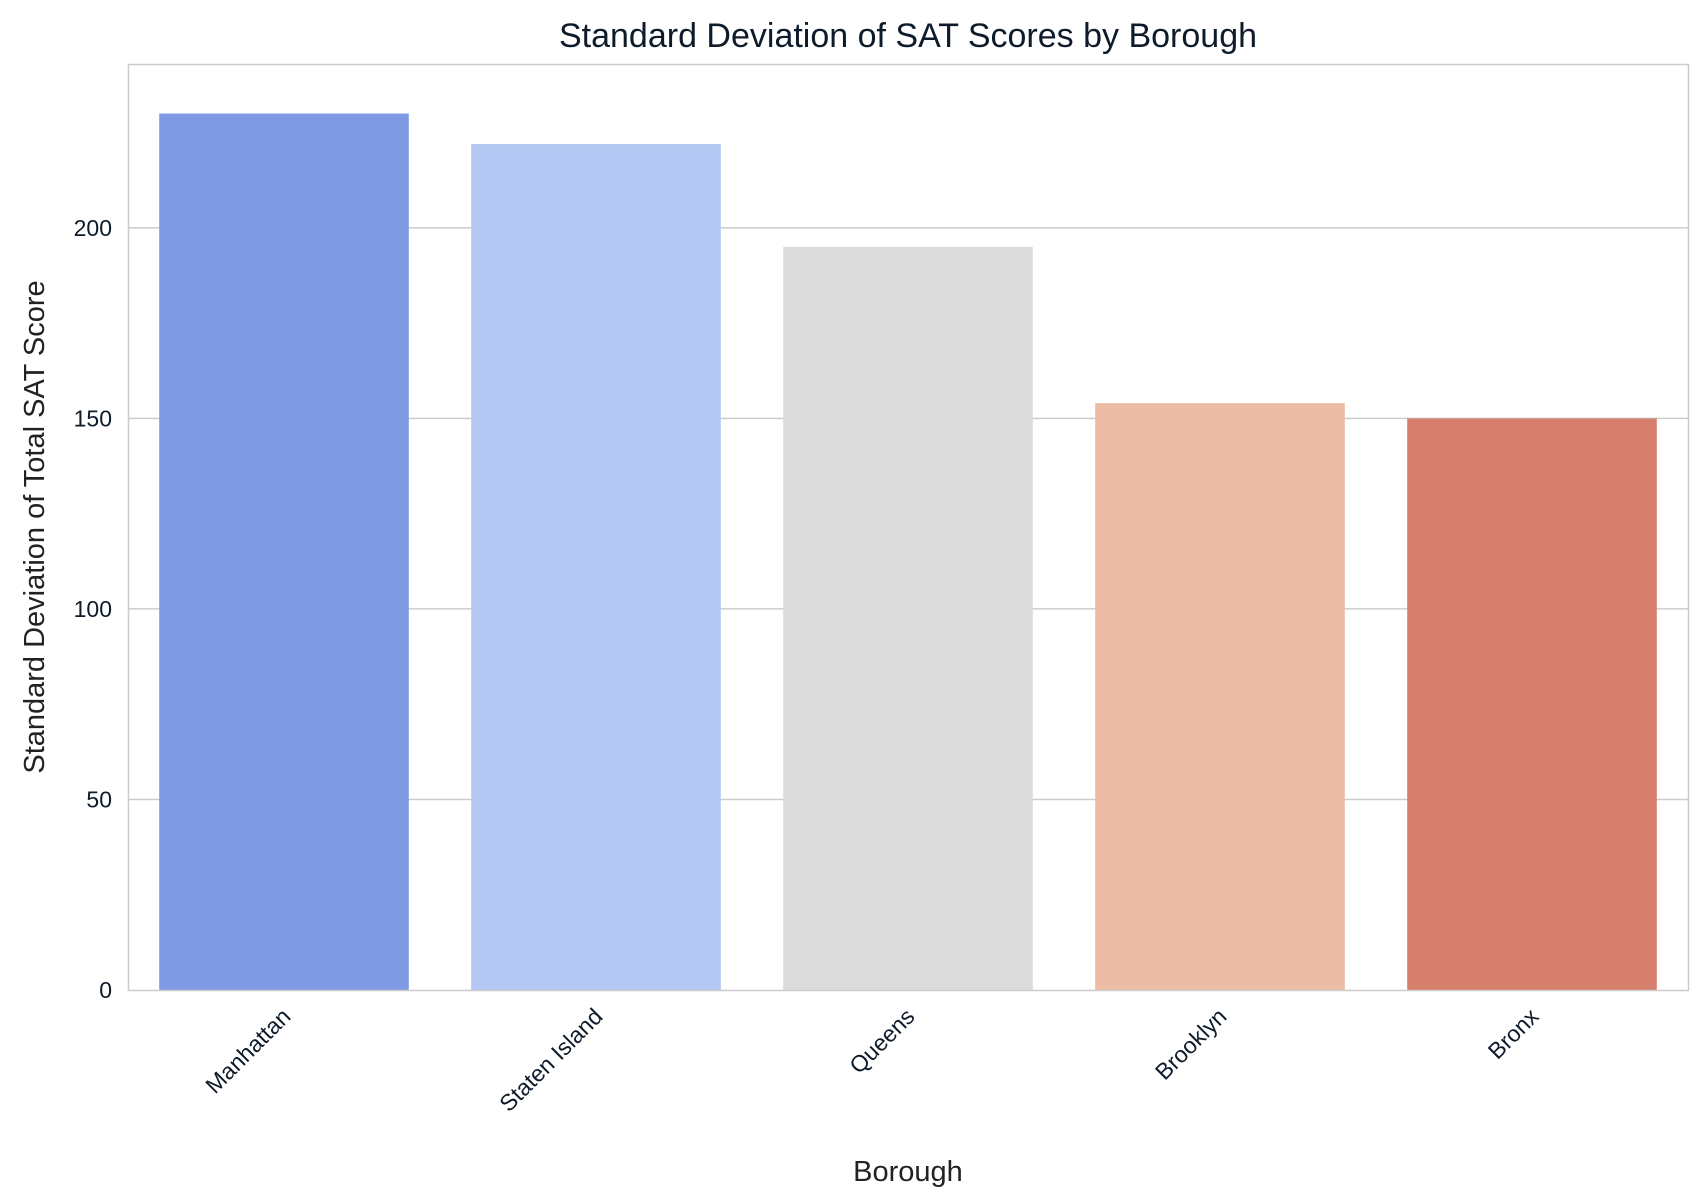  What do you see at coordinates (908, 1172) in the screenshot?
I see `x-axis-label: Borough` at bounding box center [908, 1172].